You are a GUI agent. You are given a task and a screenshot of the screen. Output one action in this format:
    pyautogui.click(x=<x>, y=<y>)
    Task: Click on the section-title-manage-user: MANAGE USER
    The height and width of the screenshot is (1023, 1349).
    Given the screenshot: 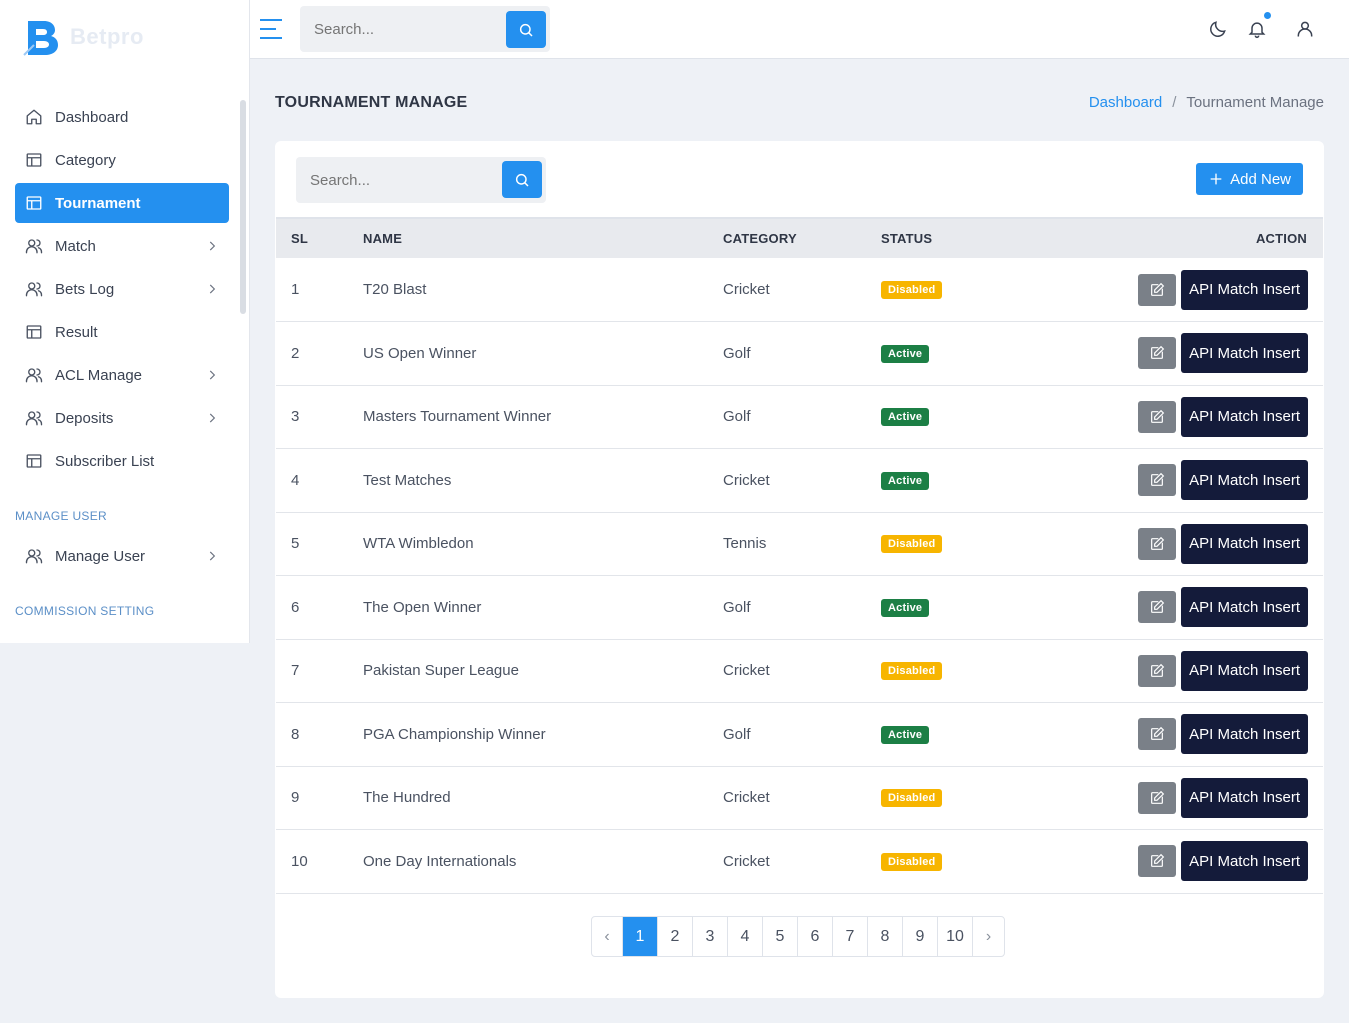 What is the action you would take?
    pyautogui.click(x=61, y=516)
    